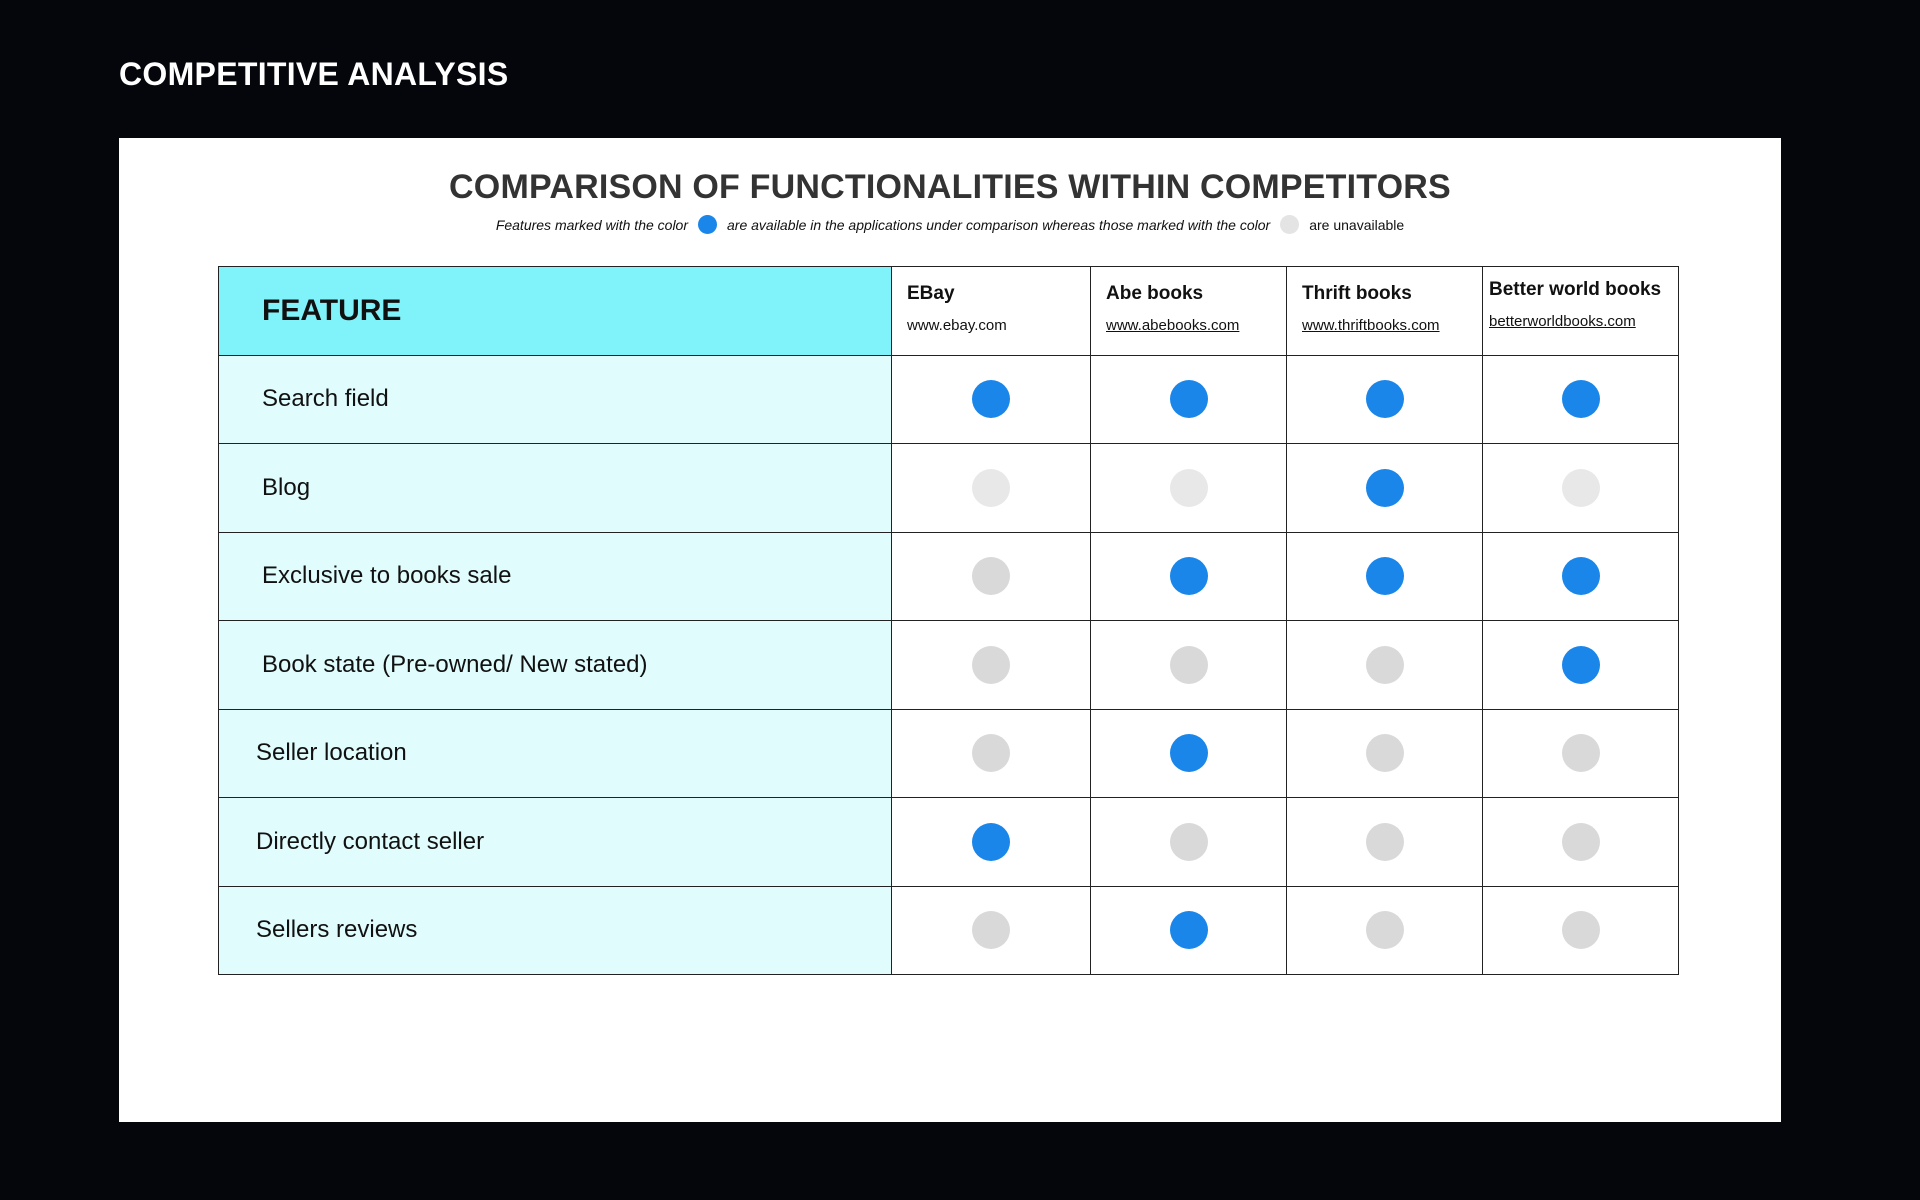 The height and width of the screenshot is (1200, 1920). I want to click on table-row: Seller location, so click(948, 753).